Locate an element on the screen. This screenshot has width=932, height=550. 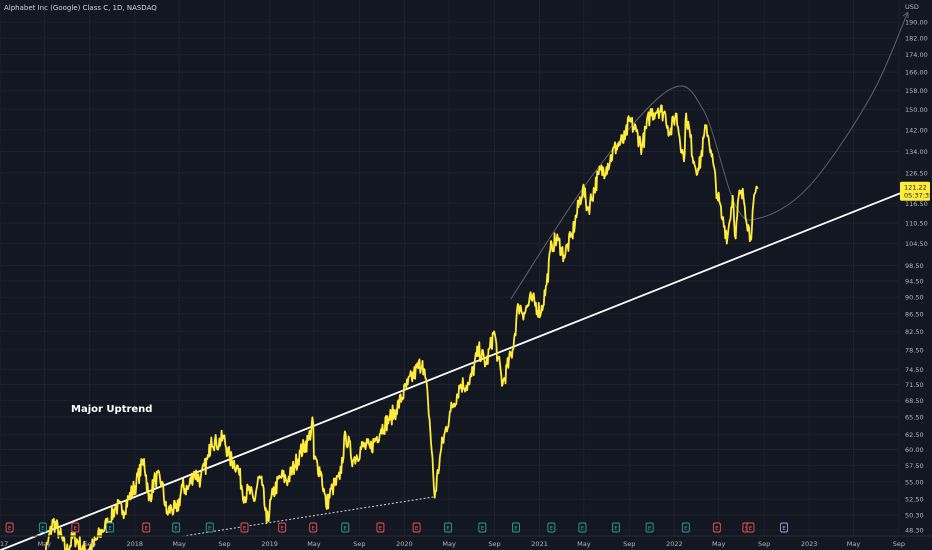
price-tick-label: 98.50 is located at coordinates (914, 266).